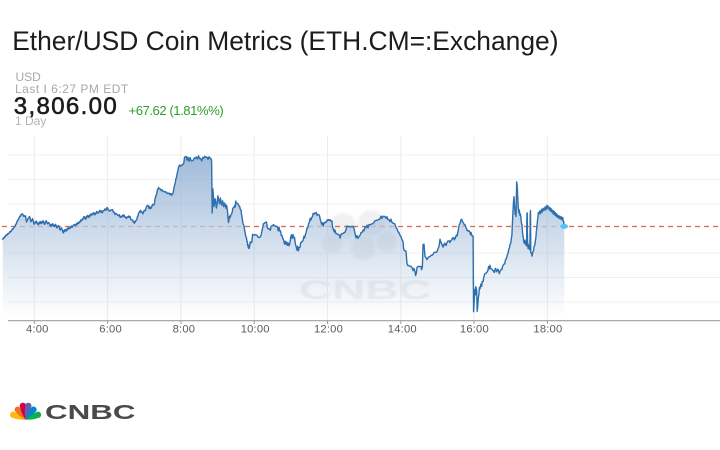 This screenshot has width=720, height=450. What do you see at coordinates (474, 330) in the screenshot?
I see `svg-text: 16:00` at bounding box center [474, 330].